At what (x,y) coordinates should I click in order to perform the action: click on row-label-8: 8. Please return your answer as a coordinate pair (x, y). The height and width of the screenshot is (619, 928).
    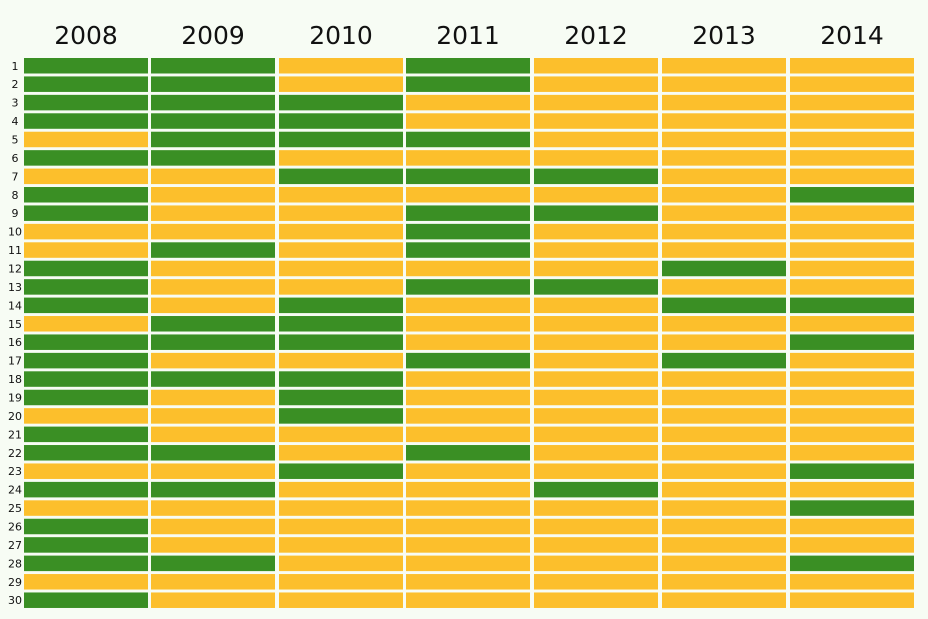
    Looking at the image, I should click on (15, 195).